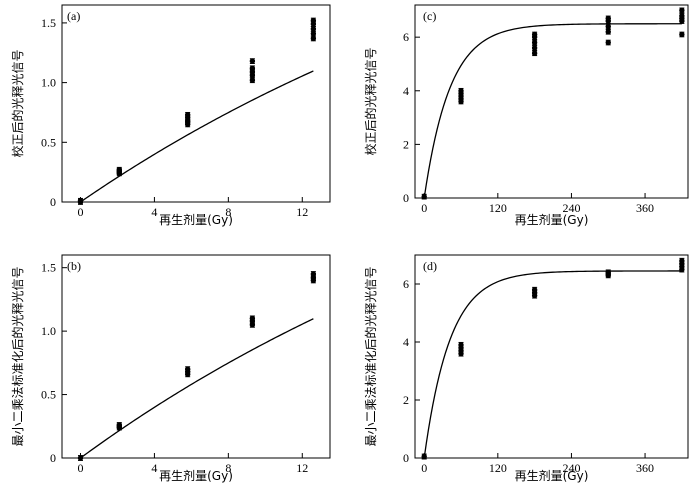  What do you see at coordinates (73, 16) in the screenshot?
I see `panel-label: (a)` at bounding box center [73, 16].